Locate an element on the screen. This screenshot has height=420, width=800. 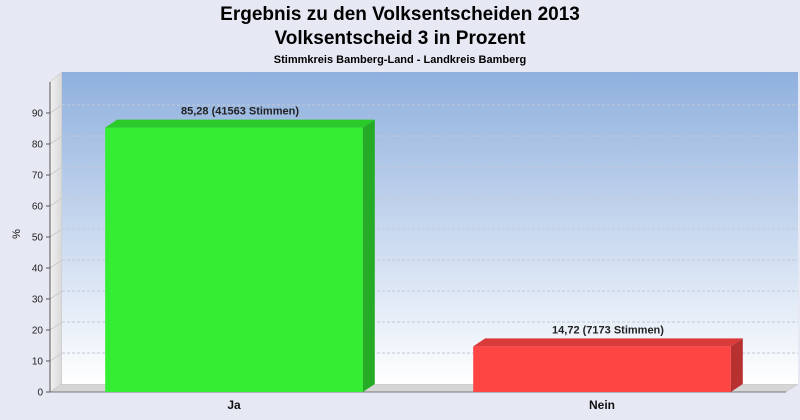
y-tick-label: 20 is located at coordinates (38, 331).